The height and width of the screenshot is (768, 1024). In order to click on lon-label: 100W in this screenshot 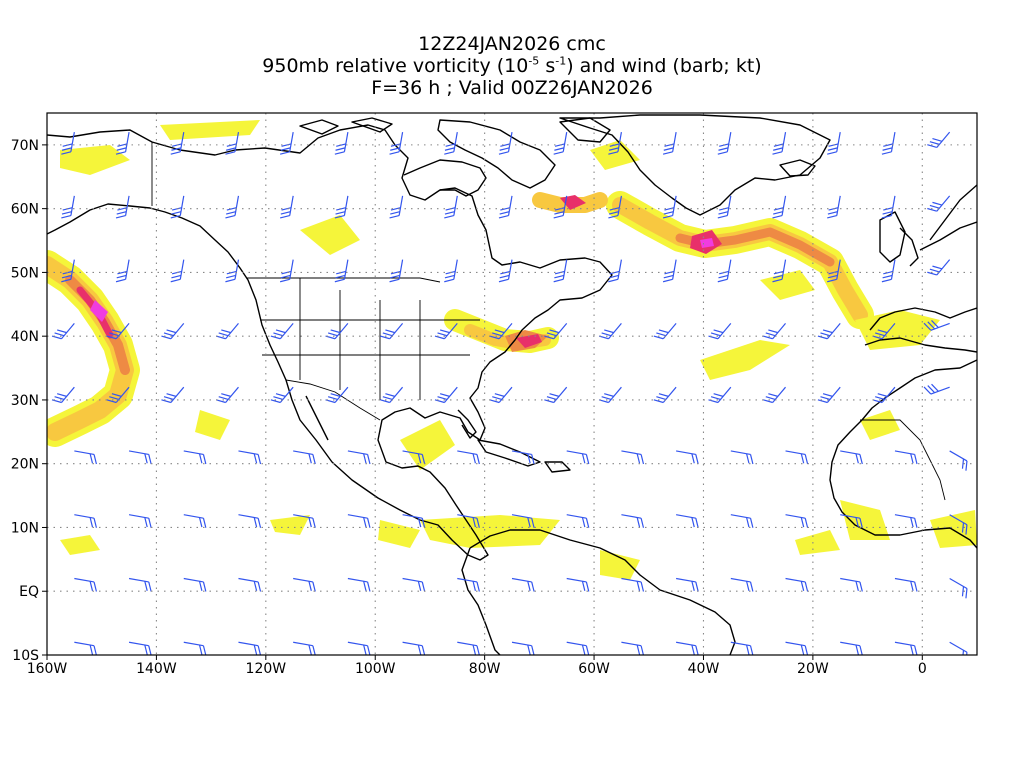, I will do `click(375, 669)`.